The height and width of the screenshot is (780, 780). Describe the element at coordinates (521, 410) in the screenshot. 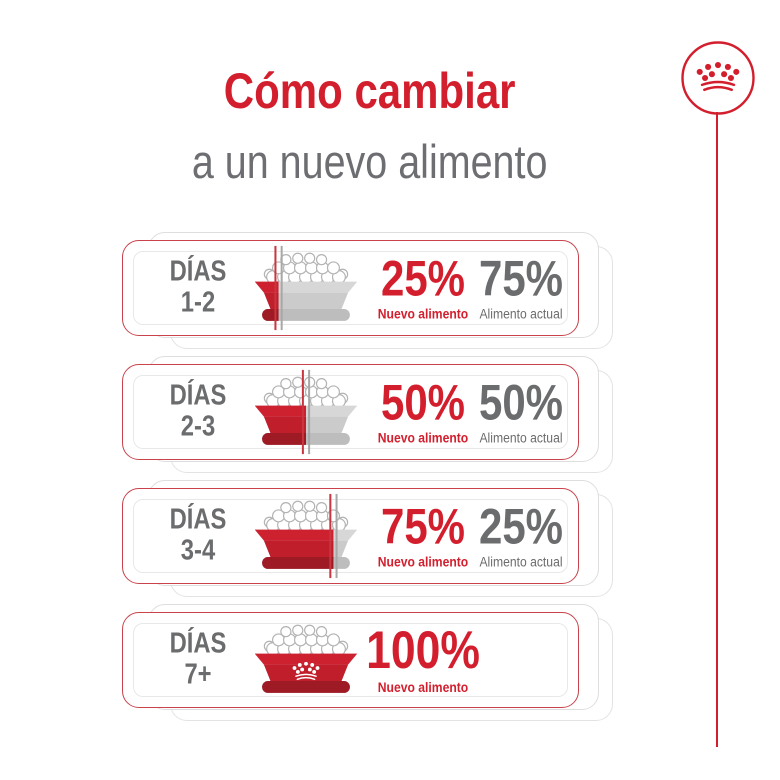

I see `current-food-percentage: 50% Alimento actual` at that location.